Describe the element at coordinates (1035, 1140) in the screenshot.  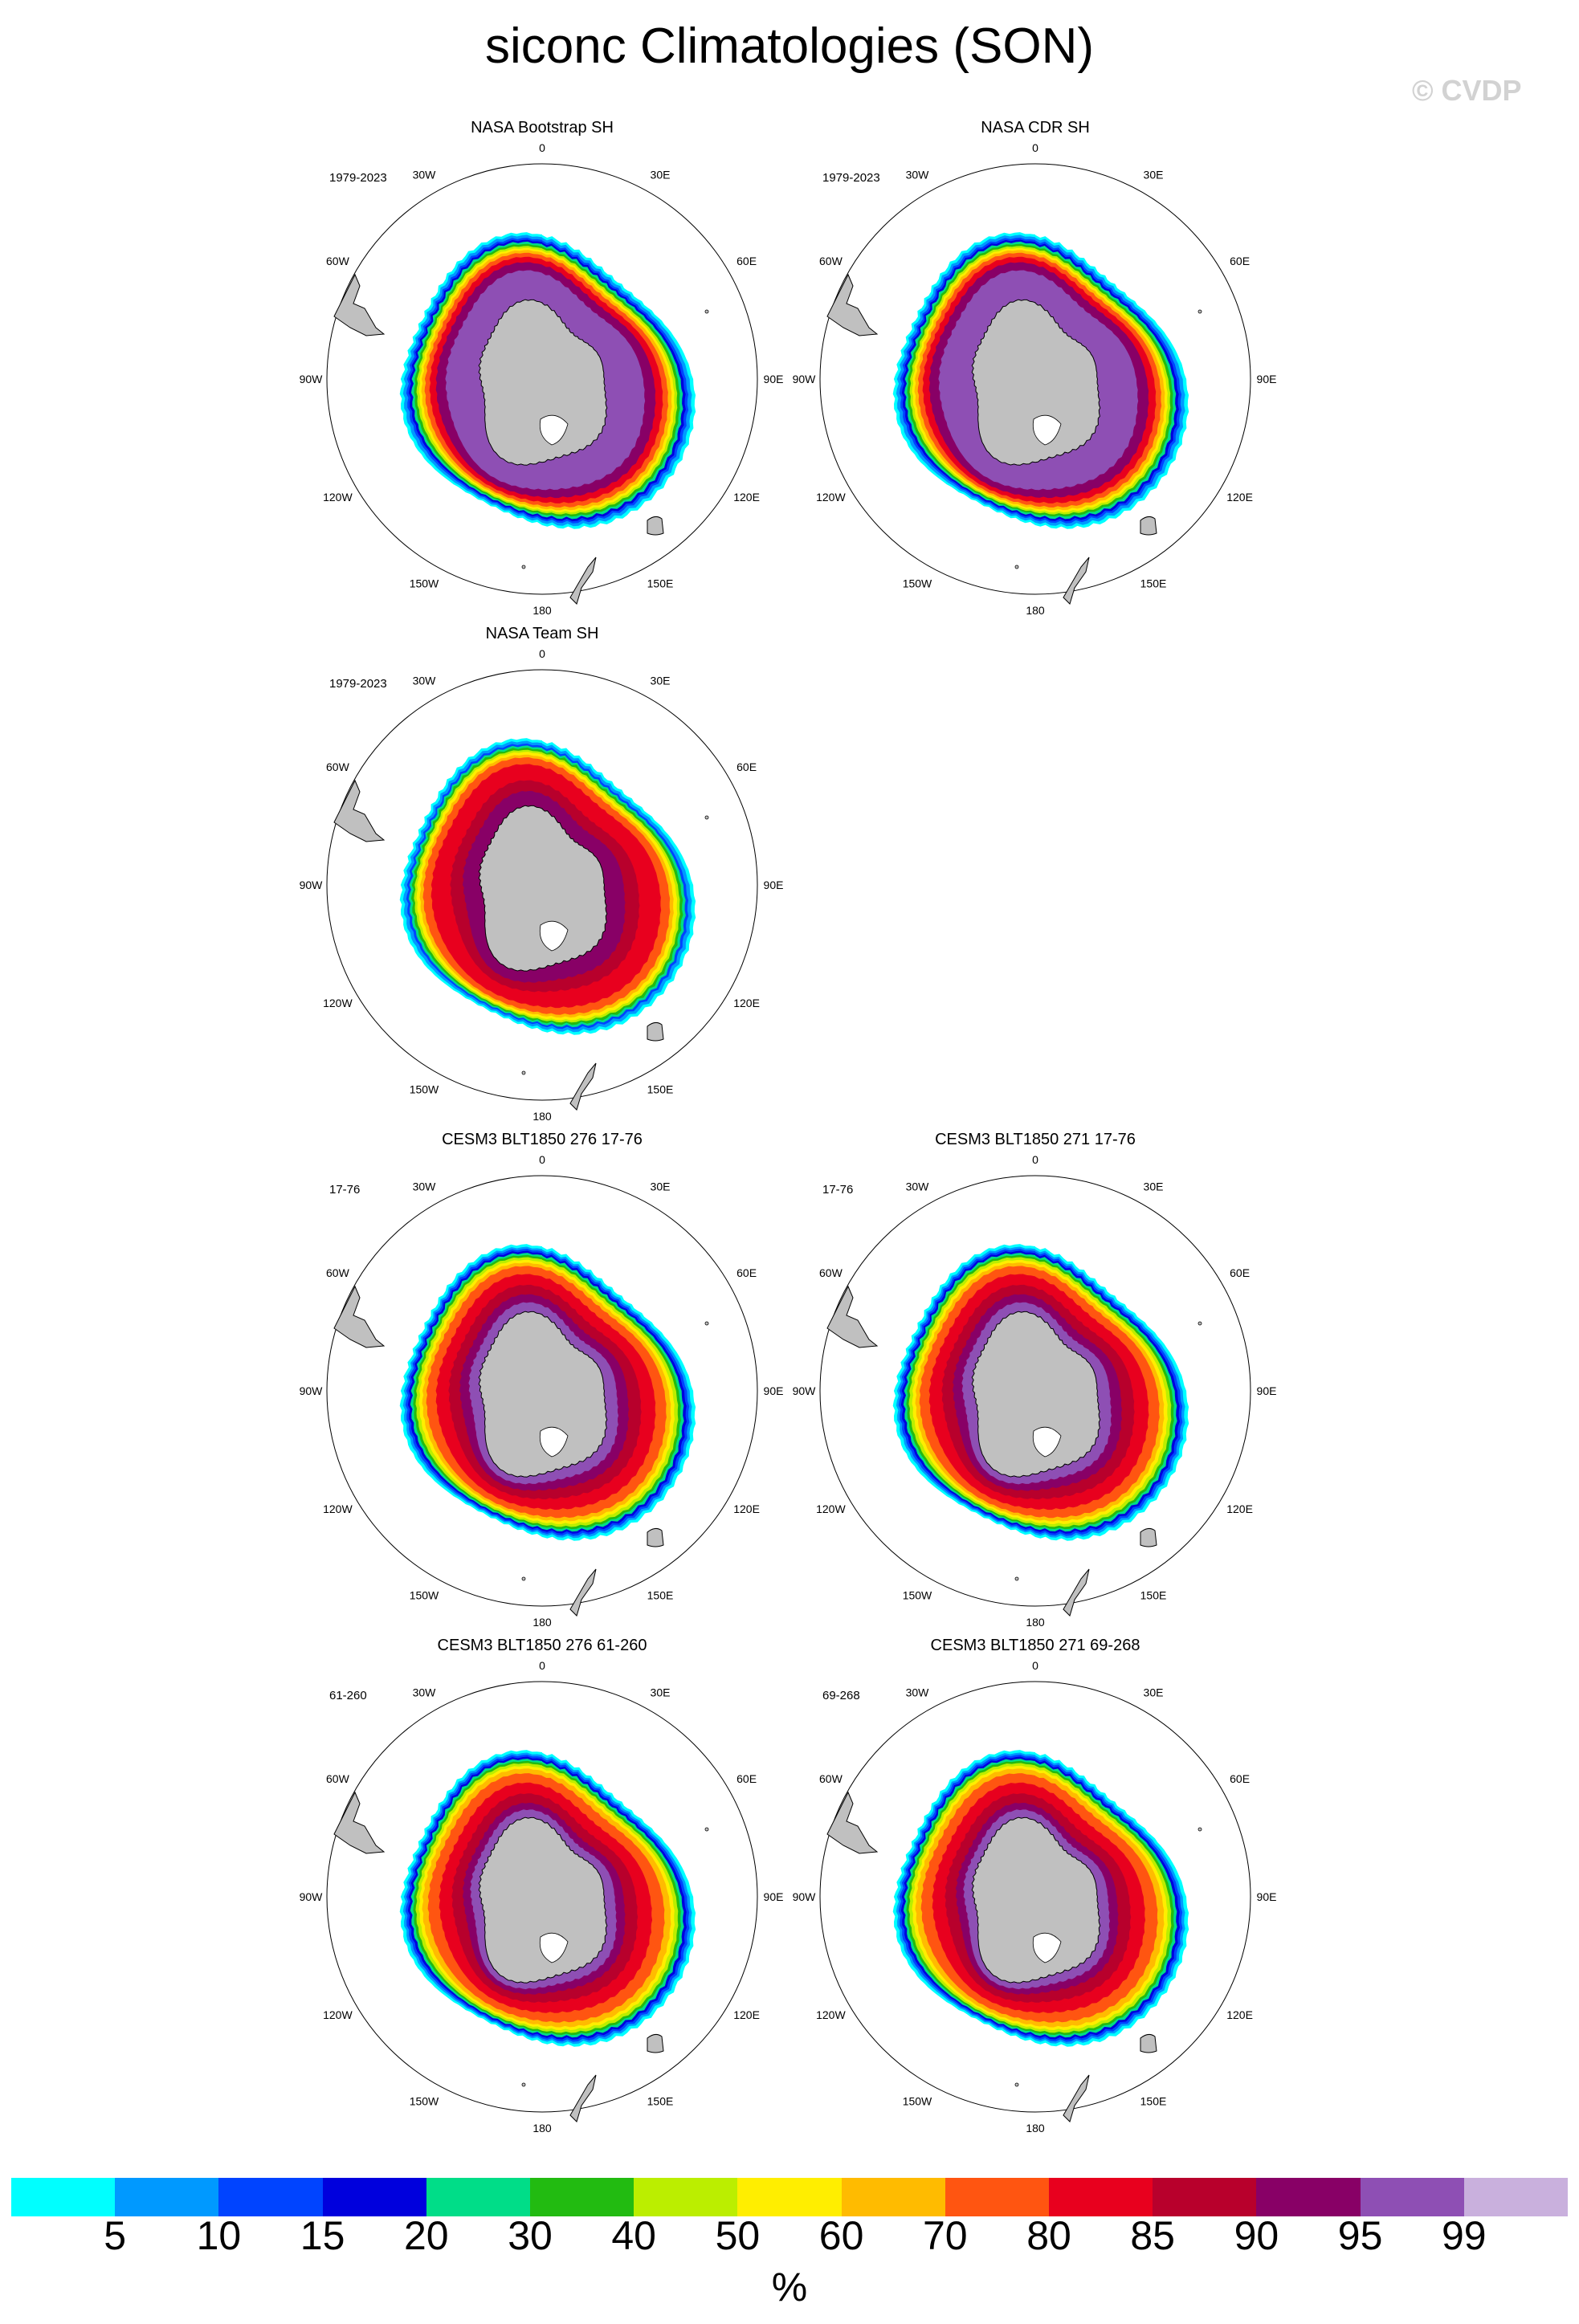
I see `panel-title: CESM3 BLT1850 271 17-76` at that location.